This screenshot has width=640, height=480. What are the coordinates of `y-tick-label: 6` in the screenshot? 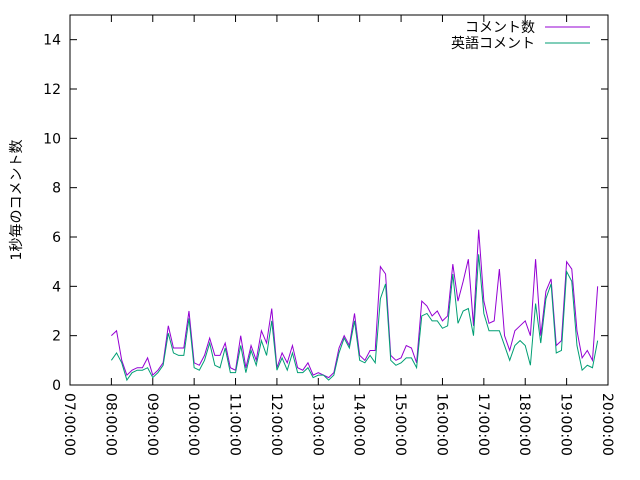 It's located at (56, 238).